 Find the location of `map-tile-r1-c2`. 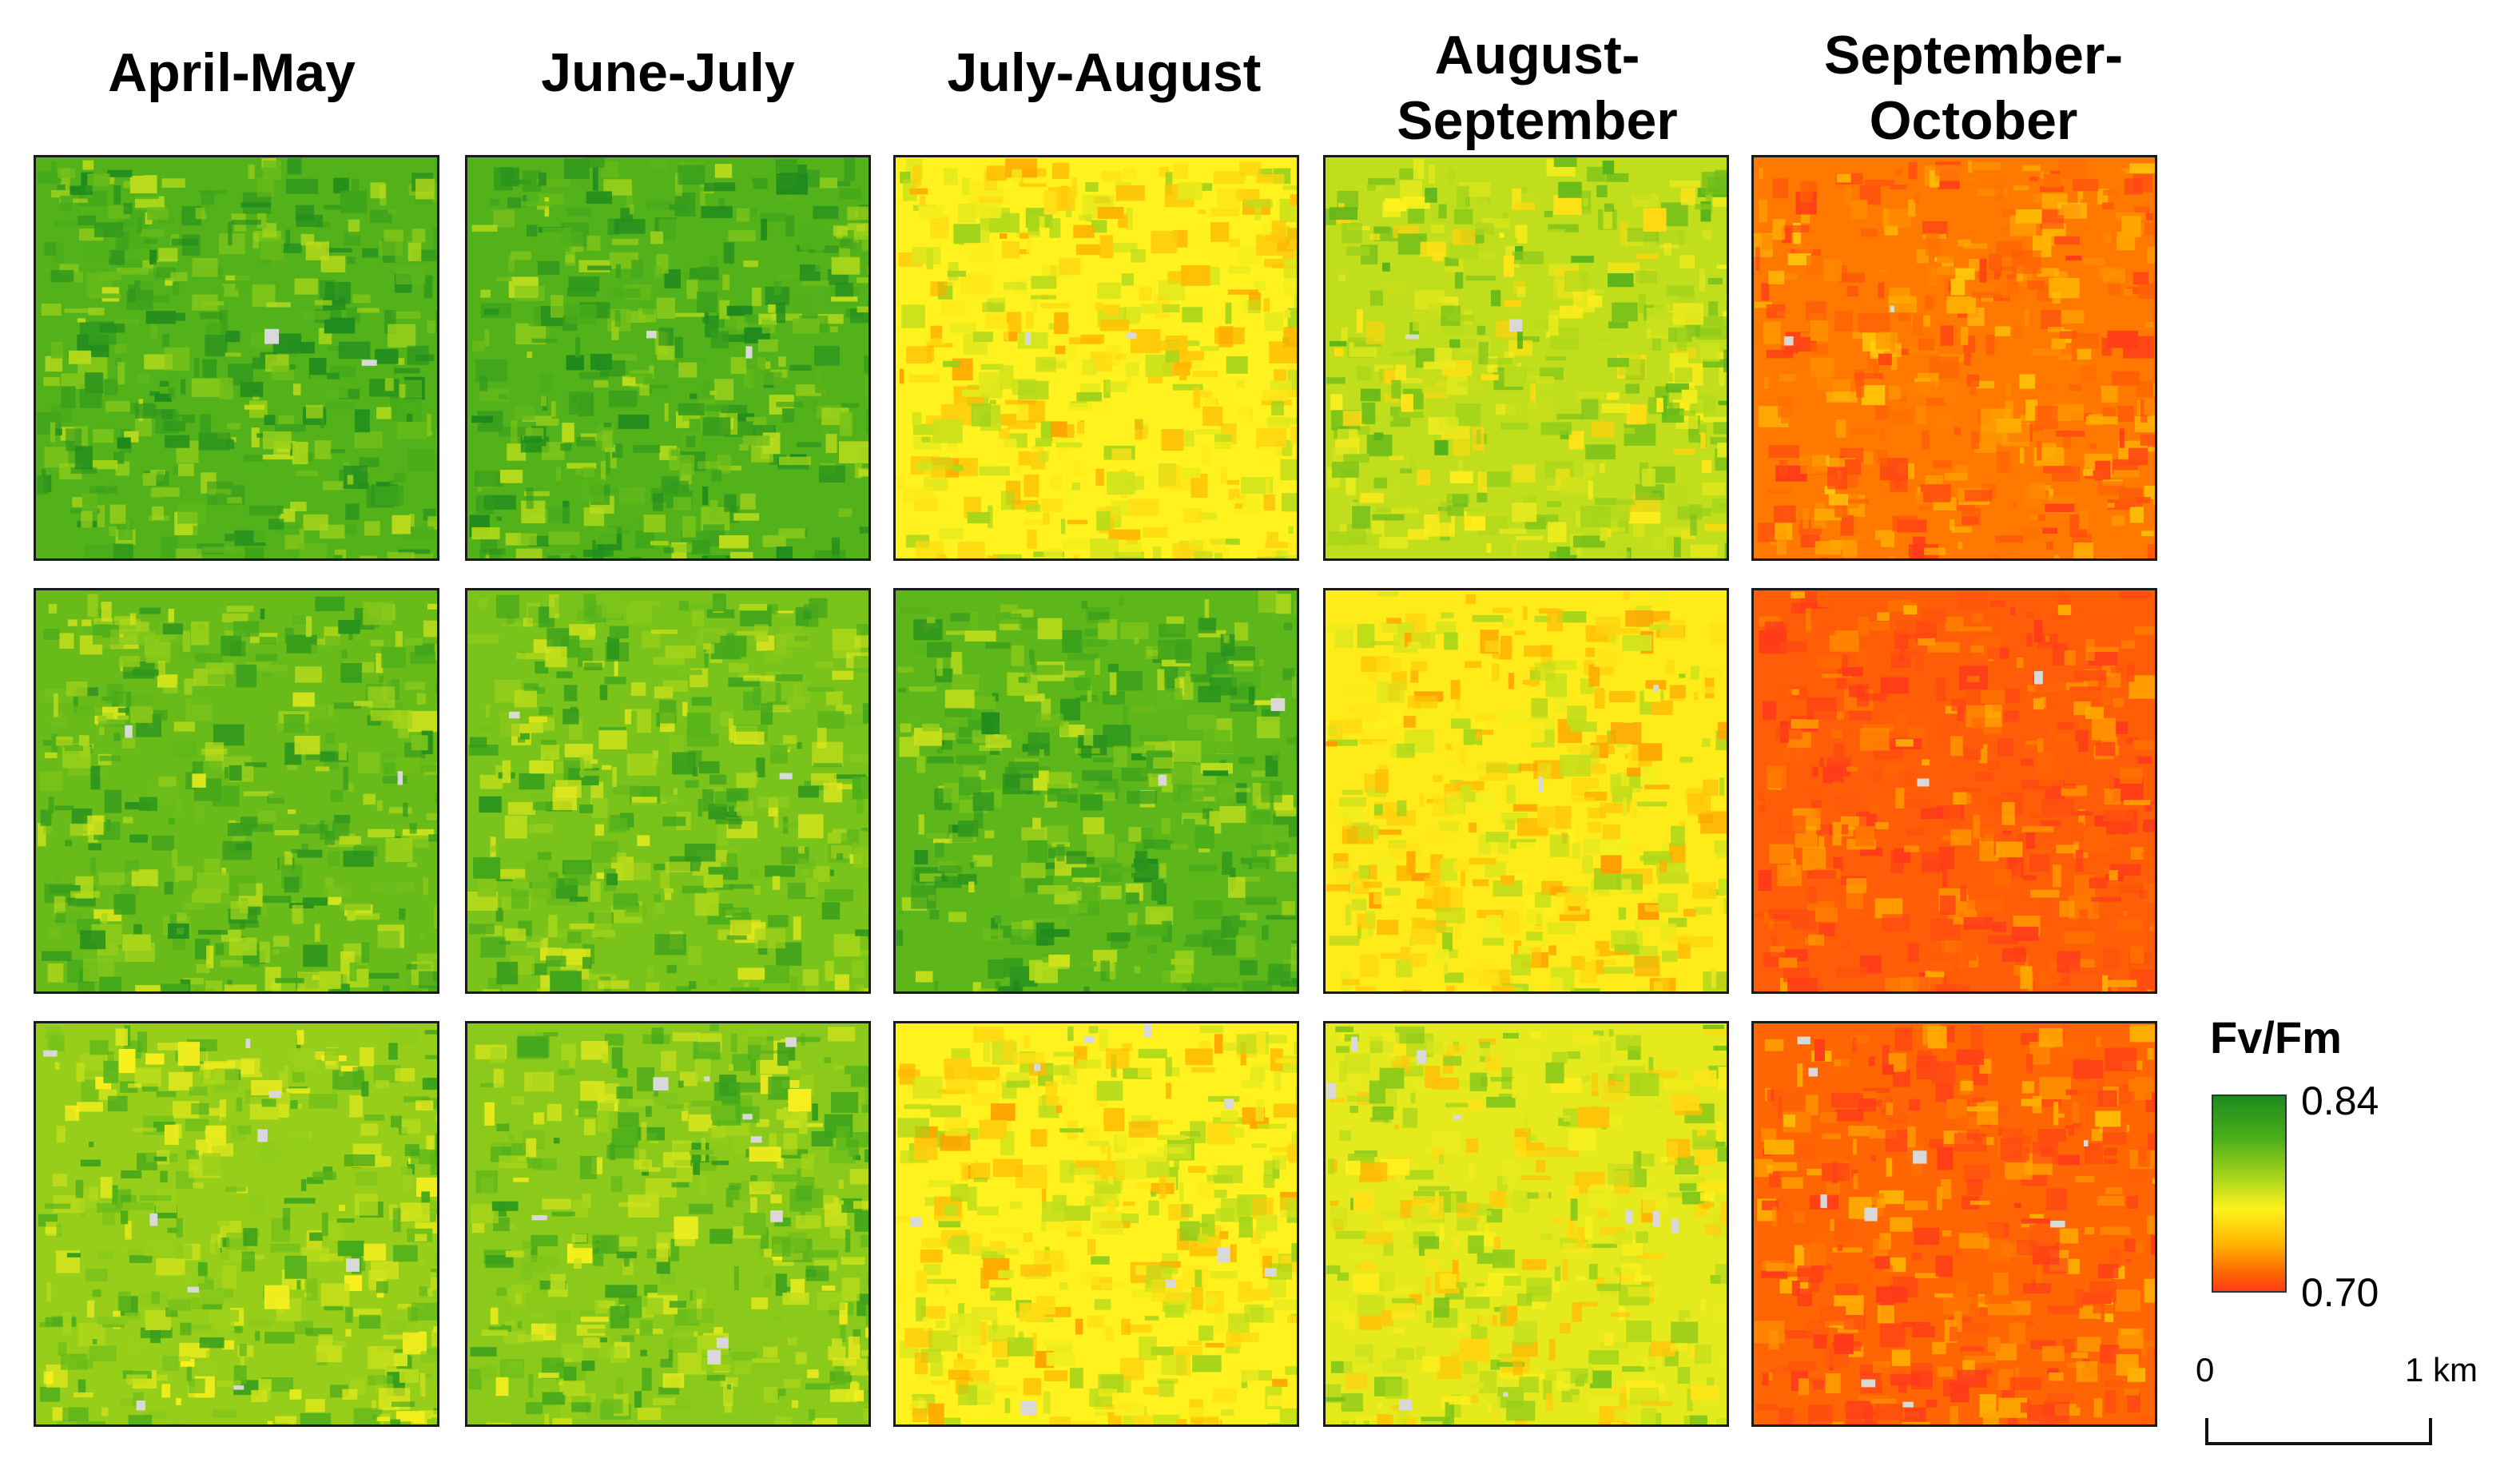

map-tile-r1-c2 is located at coordinates (668, 358).